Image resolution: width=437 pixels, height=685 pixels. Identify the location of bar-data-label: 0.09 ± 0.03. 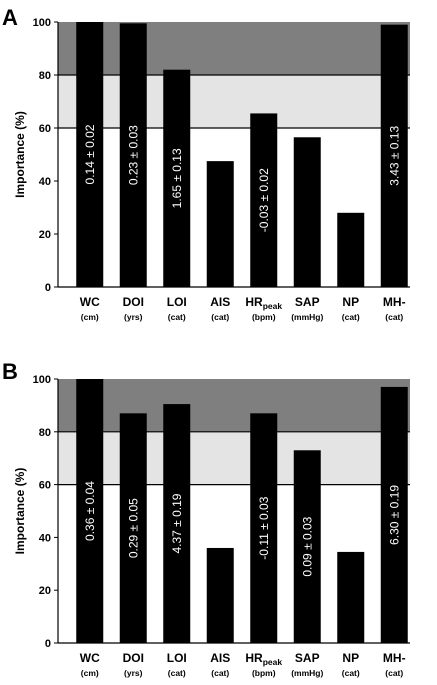
(307, 546).